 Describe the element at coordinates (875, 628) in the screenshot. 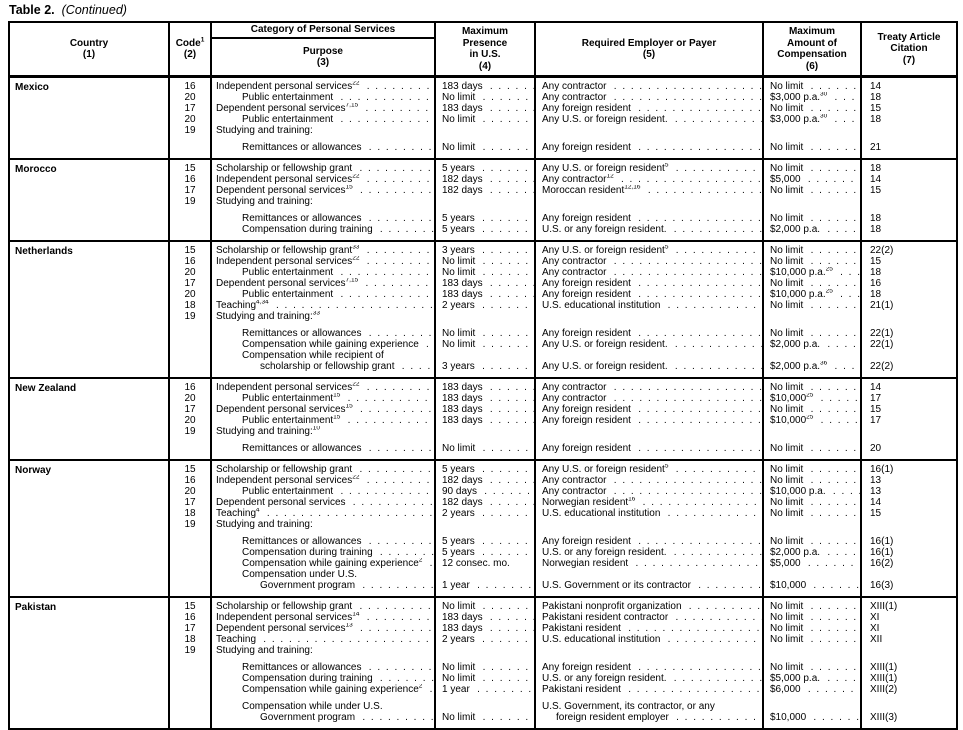

I see `table-row-cell: XI` at that location.